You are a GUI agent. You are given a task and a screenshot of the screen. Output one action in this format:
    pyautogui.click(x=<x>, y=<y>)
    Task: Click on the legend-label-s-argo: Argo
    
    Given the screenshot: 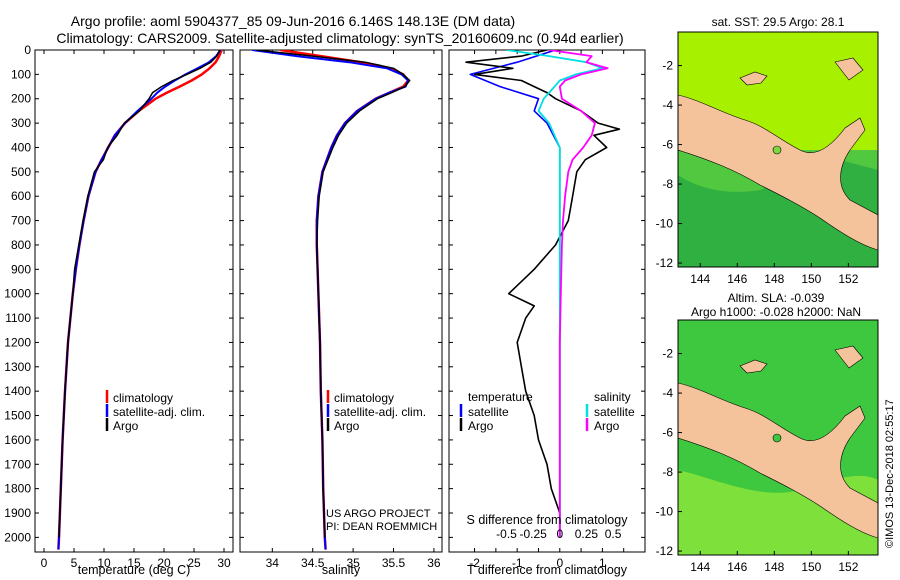 What is the action you would take?
    pyautogui.click(x=607, y=426)
    